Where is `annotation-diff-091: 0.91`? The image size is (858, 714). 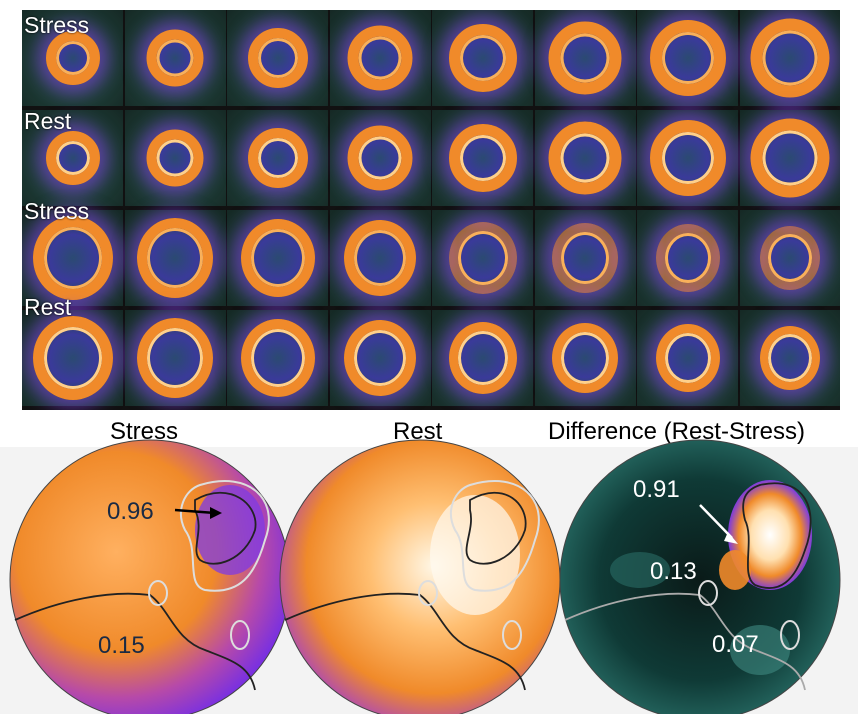 annotation-diff-091: 0.91 is located at coordinates (656, 489).